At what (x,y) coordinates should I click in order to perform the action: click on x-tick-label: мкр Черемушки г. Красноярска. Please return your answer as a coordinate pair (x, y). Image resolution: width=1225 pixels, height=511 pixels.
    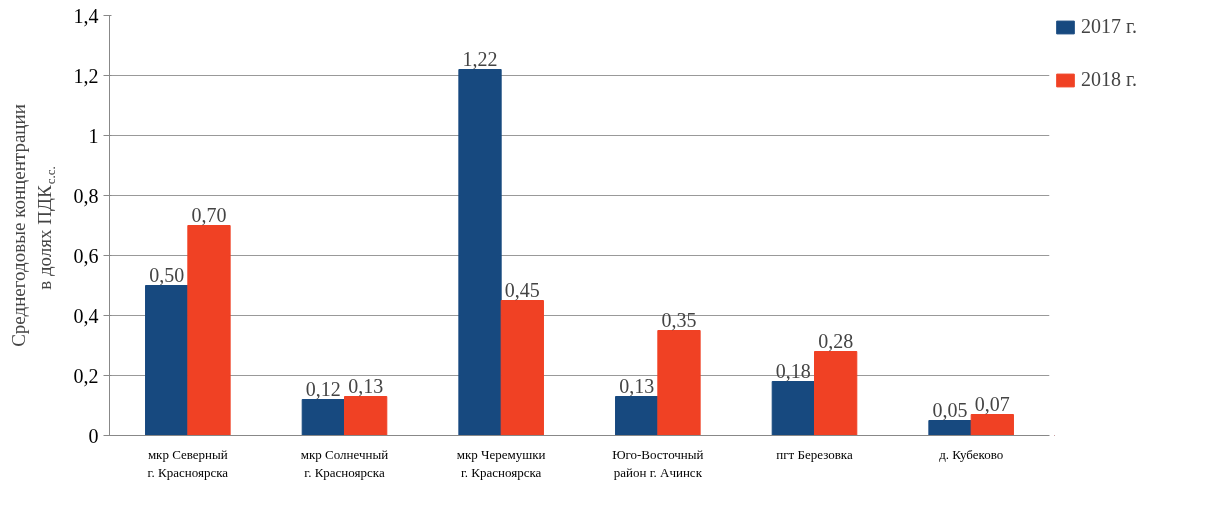
    Looking at the image, I should click on (501, 463).